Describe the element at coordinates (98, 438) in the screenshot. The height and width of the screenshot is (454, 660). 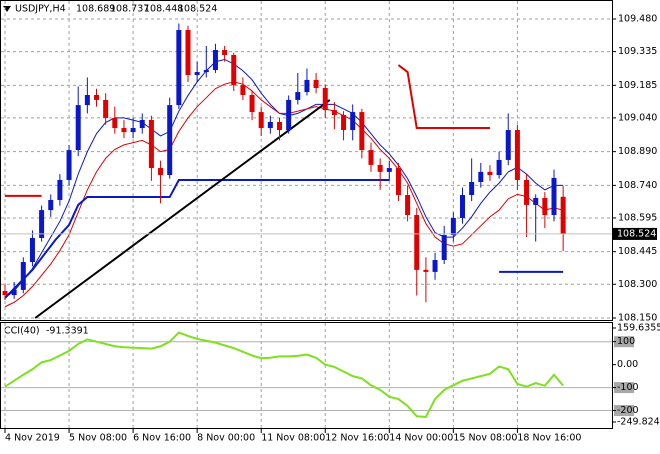
I see `x-tick-label: 5 Nov 08:00` at that location.